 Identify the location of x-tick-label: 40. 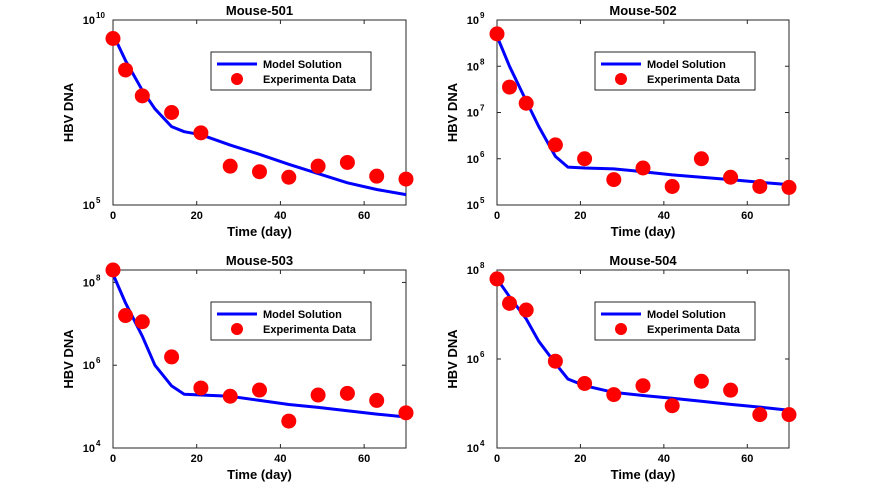
(664, 216).